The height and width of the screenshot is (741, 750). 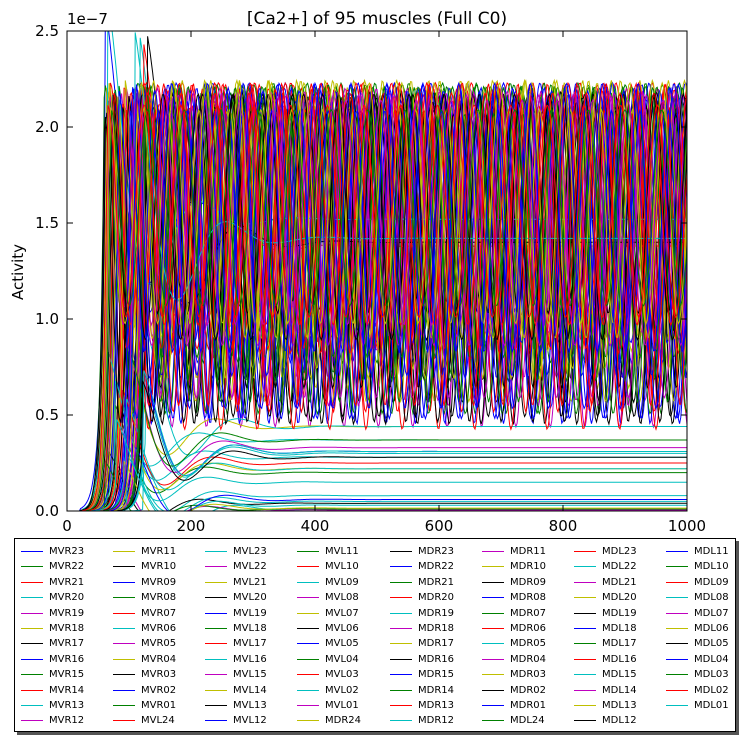 I want to click on legend-label: MDR12, so click(x=436, y=721).